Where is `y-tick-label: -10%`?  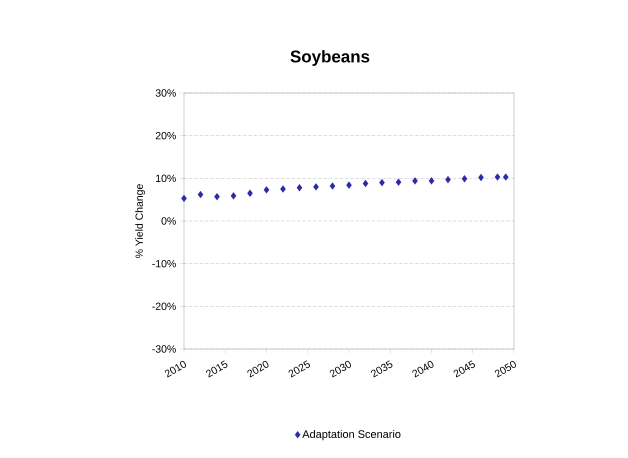
y-tick-label: -10% is located at coordinates (164, 264).